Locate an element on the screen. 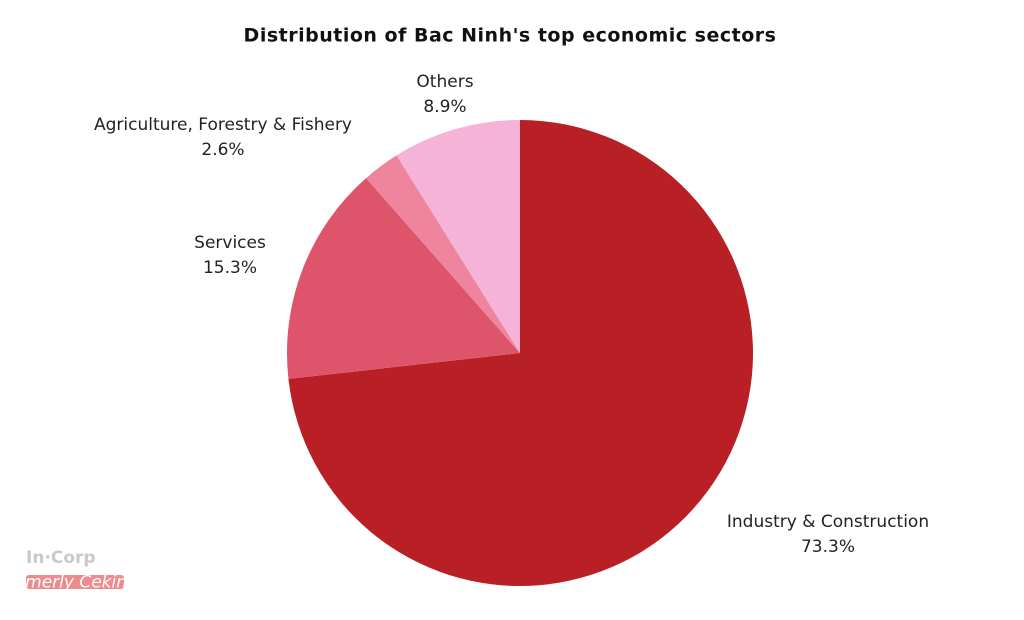 Image resolution: width=1024 pixels, height=620 pixels. slice-label: Services is located at coordinates (230, 243).